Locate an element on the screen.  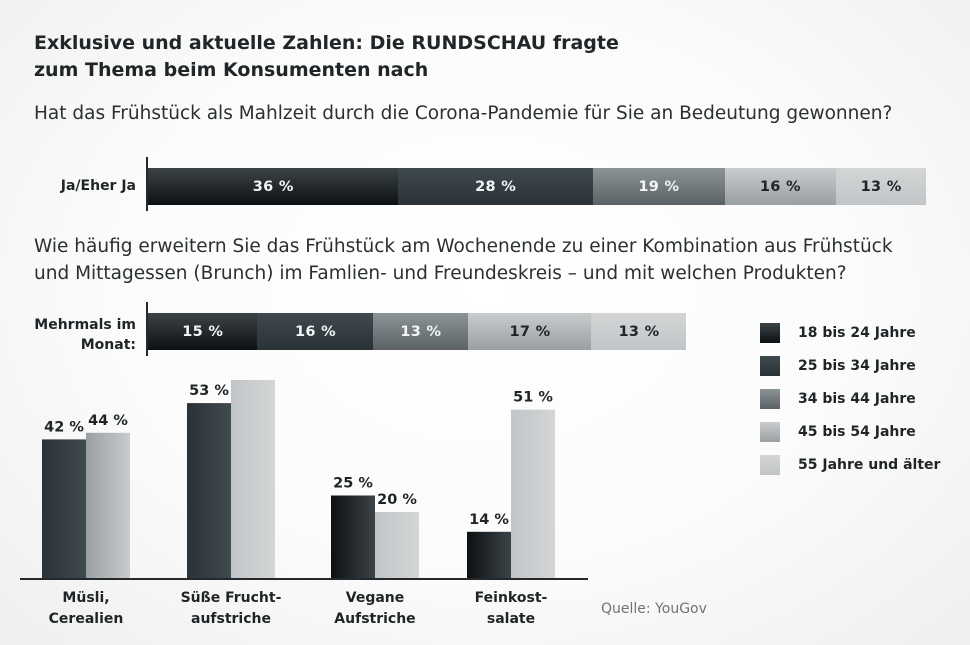
stacked-bar-q1: 36 % 28 % 19 % 16 % 13 % is located at coordinates (537, 186).